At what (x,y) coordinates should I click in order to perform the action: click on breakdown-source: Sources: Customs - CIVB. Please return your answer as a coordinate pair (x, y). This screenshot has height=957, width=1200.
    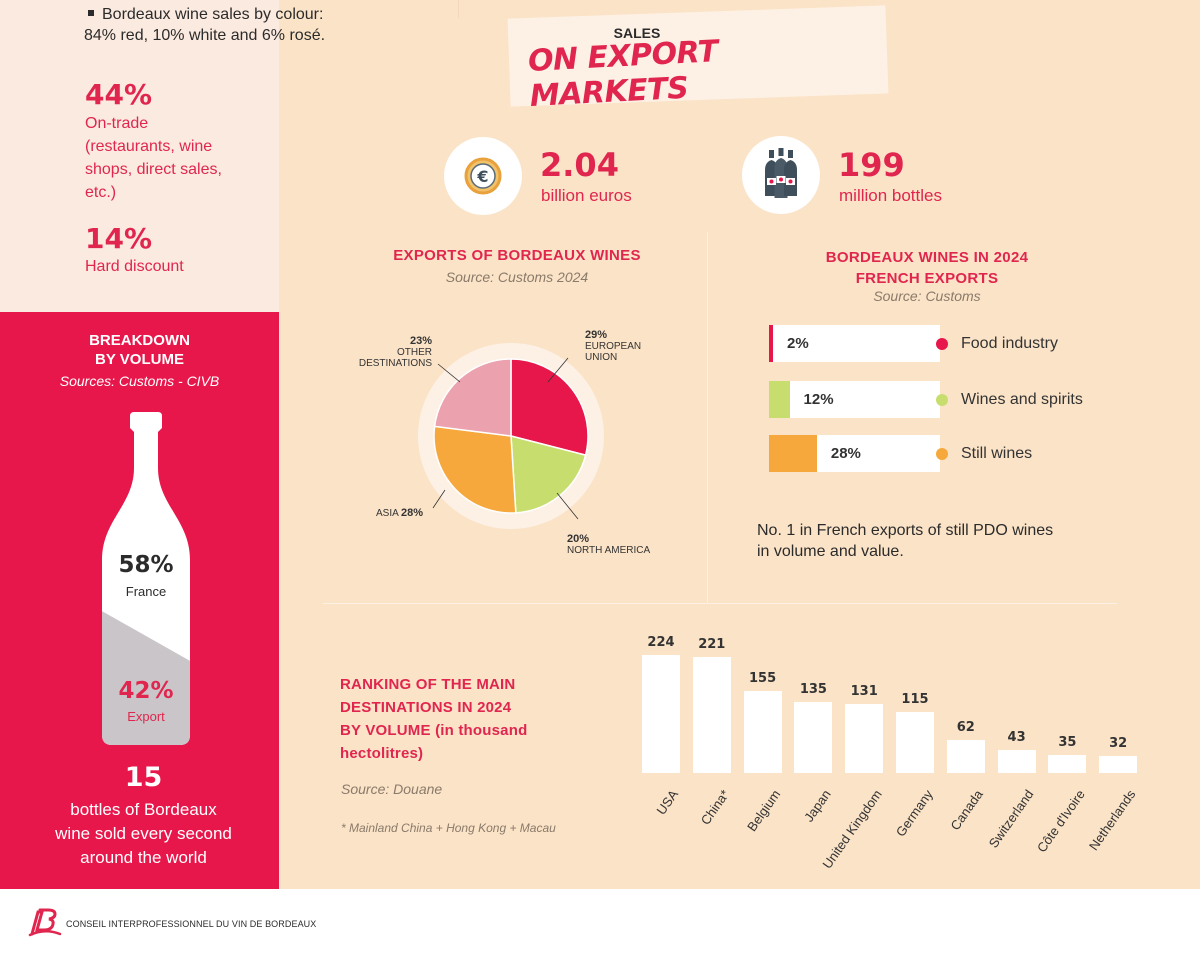
    Looking at the image, I should click on (139, 381).